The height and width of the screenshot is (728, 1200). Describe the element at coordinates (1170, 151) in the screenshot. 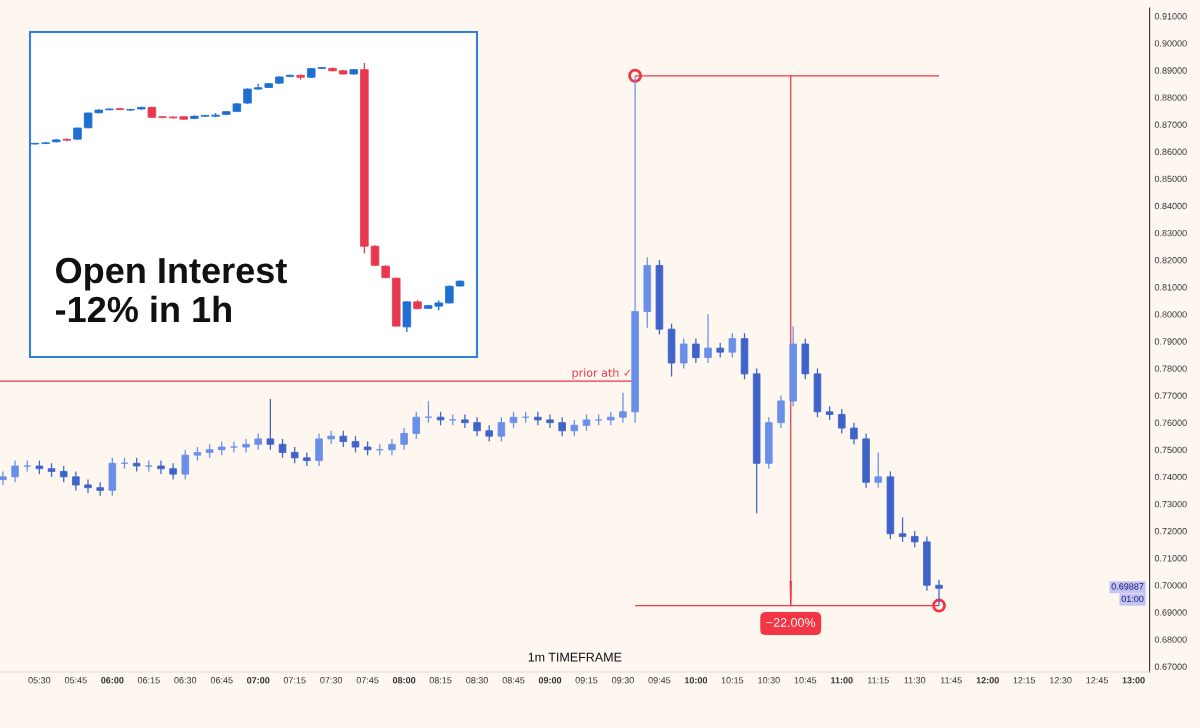

I see `y-tick-label: 0.86000` at that location.